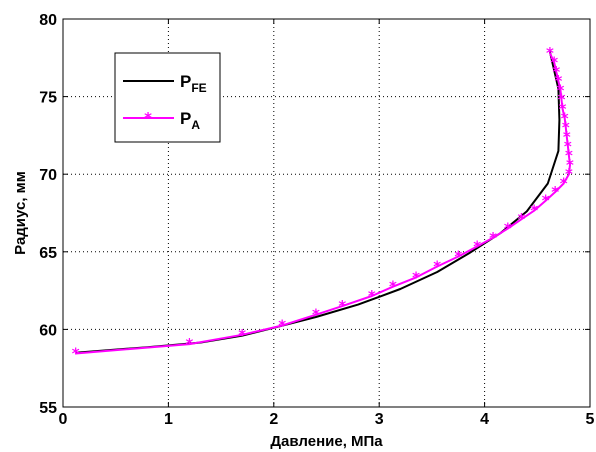  What do you see at coordinates (590, 419) in the screenshot?
I see `x-tick-label: 5` at bounding box center [590, 419].